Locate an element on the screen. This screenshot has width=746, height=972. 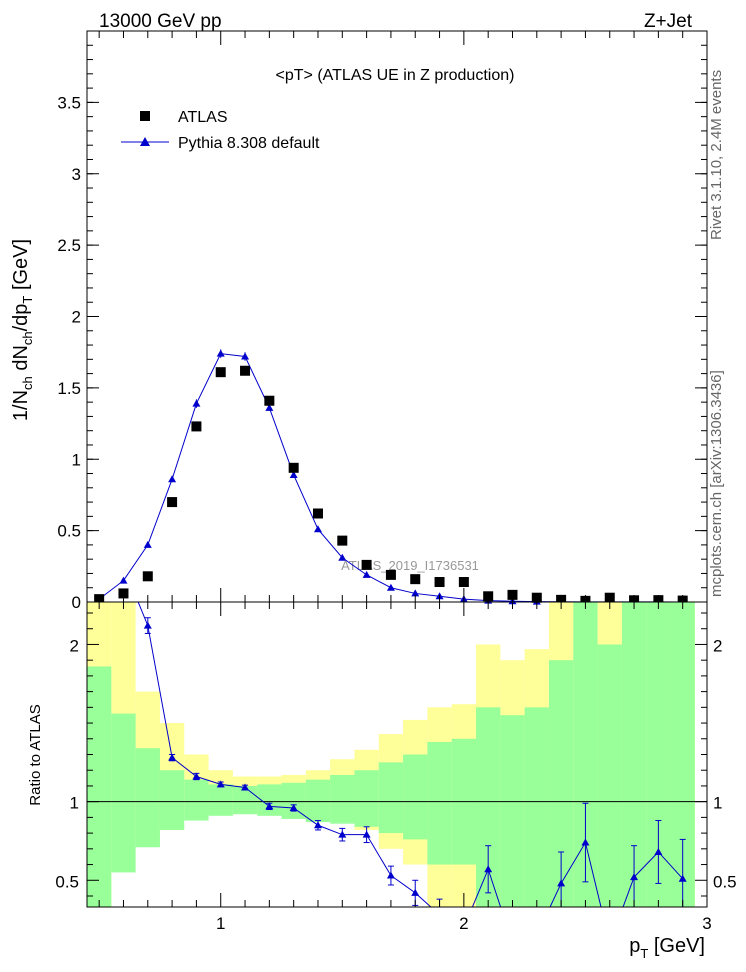
x-axis-label: pT [GeV] is located at coordinates (667, 948).